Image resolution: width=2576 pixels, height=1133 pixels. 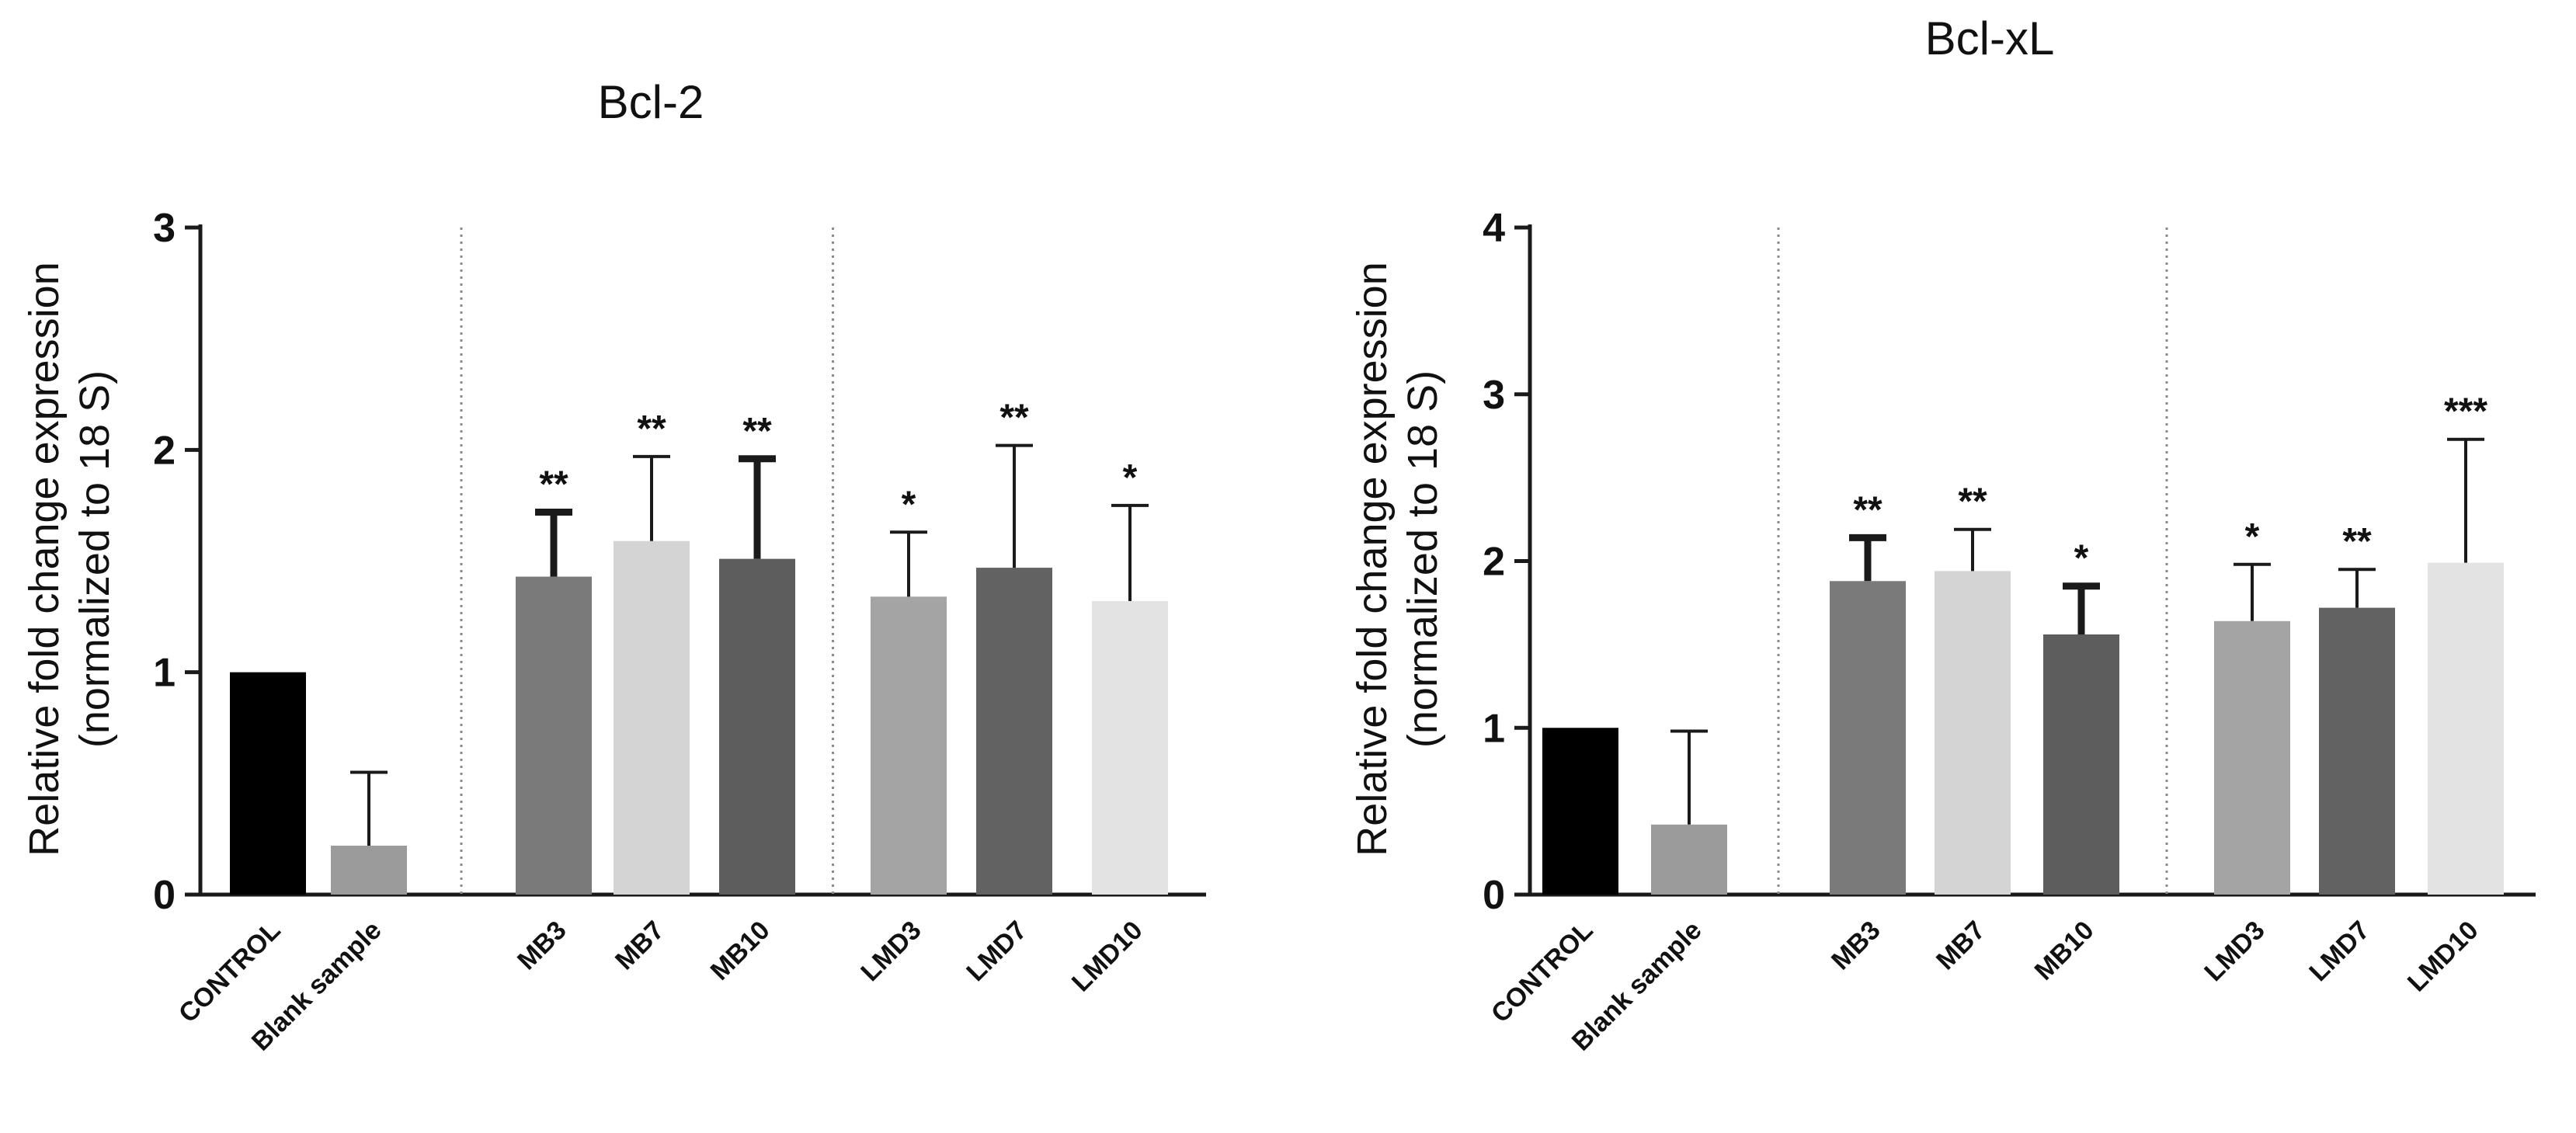 What do you see at coordinates (1014, 418) in the screenshot?
I see `significance-bcl-2-lmd7: **` at bounding box center [1014, 418].